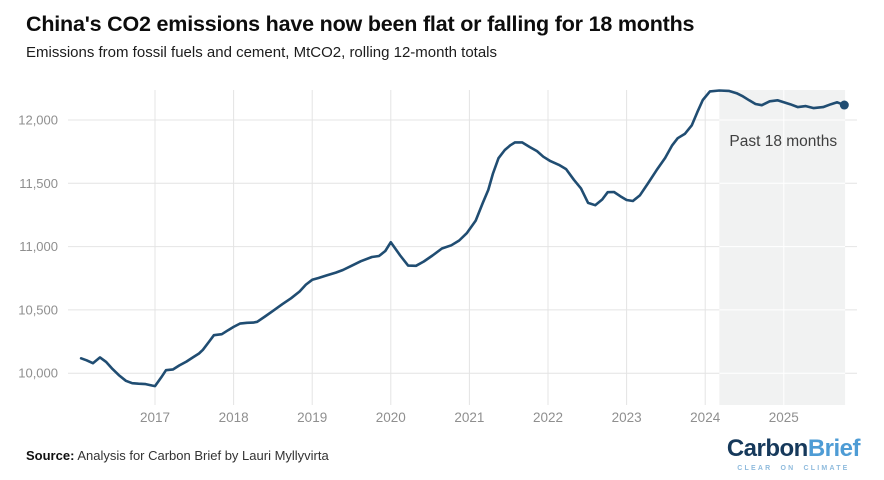  I want to click on x-tick-label: 2019, so click(312, 417).